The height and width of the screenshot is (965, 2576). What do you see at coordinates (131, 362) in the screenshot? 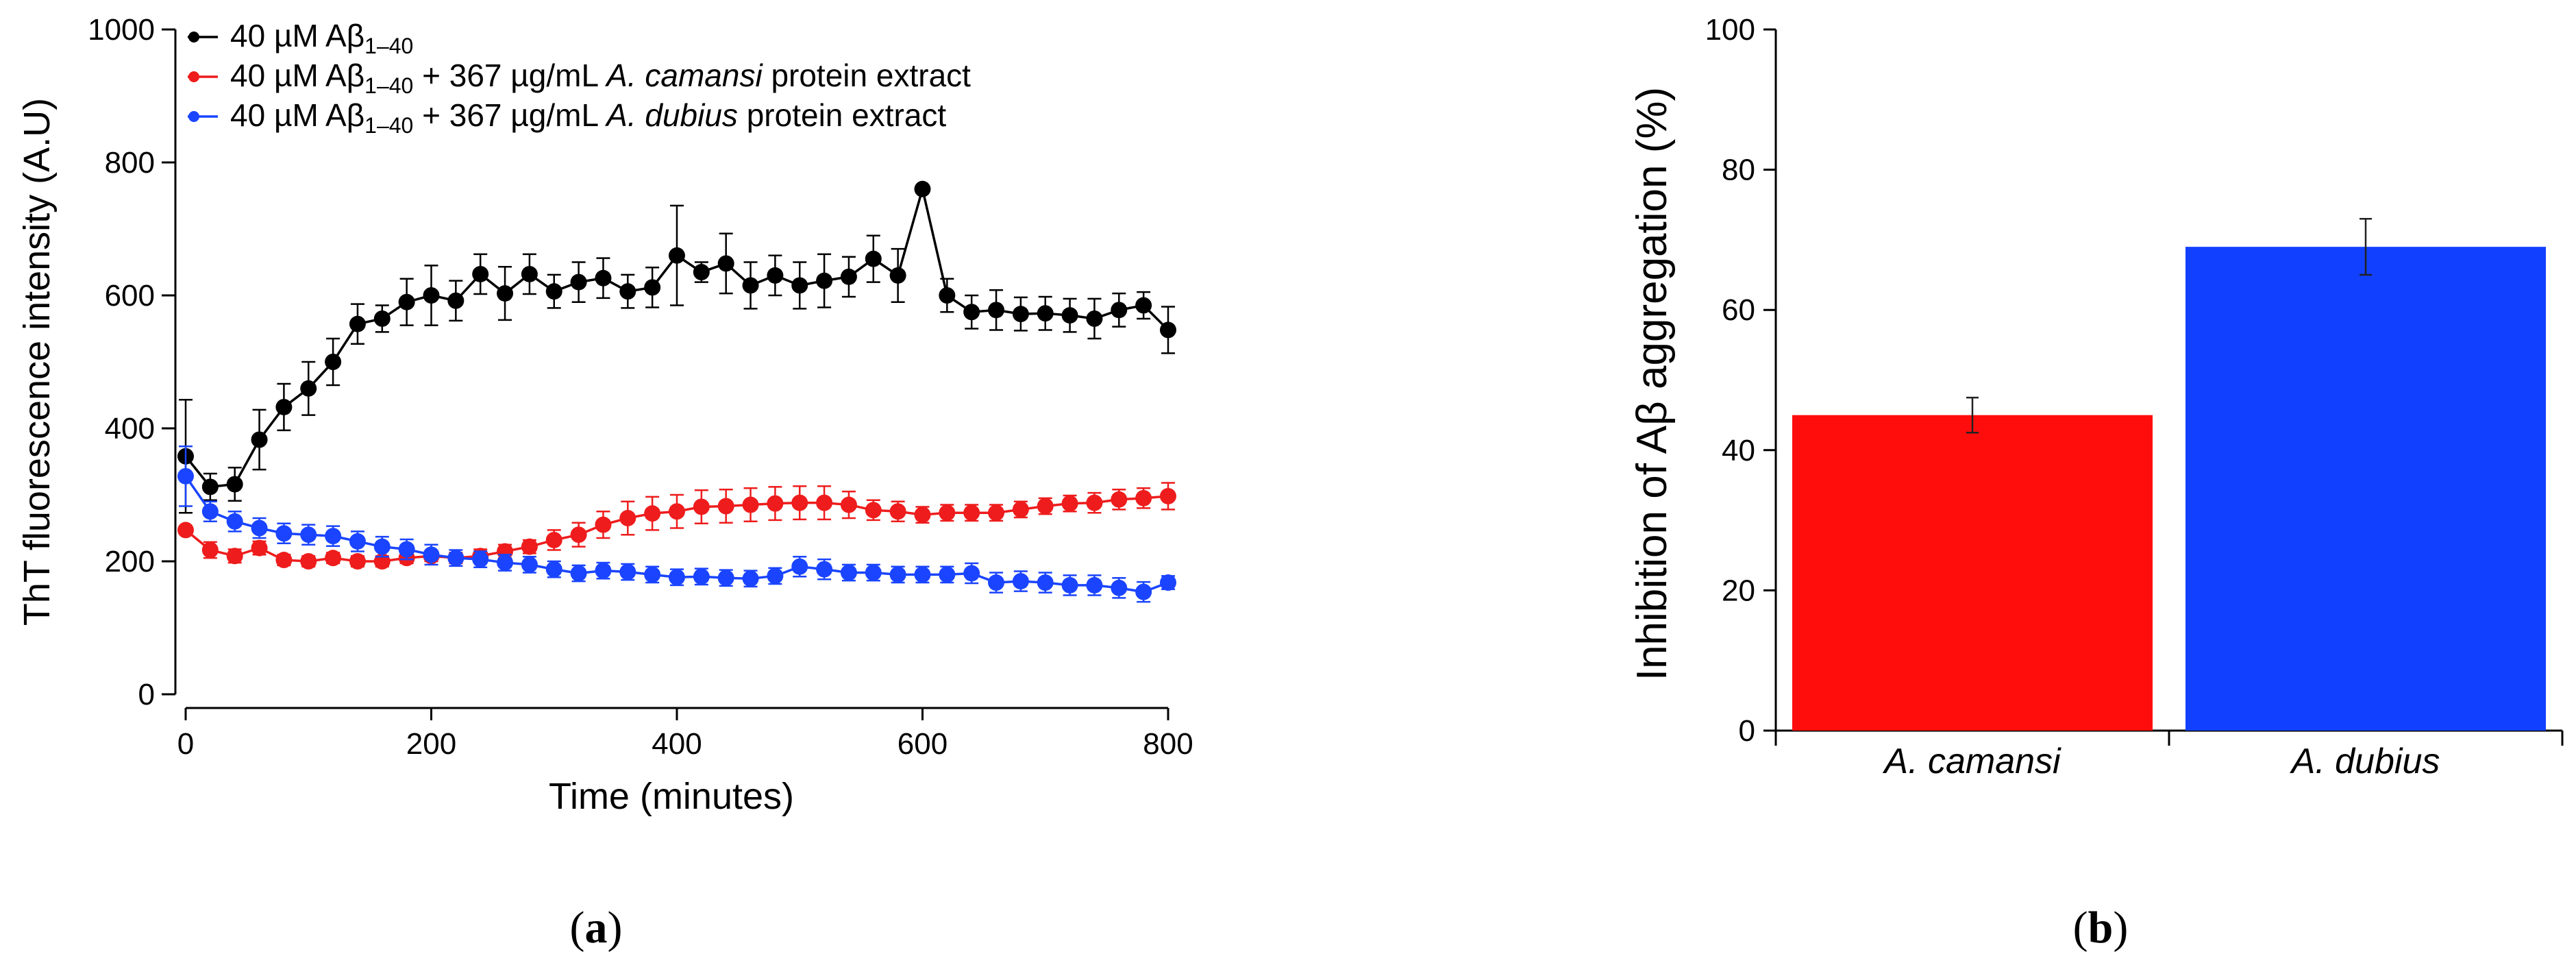
I see `y-axis-ticks: 0 200 400 600 800 1000` at bounding box center [131, 362].